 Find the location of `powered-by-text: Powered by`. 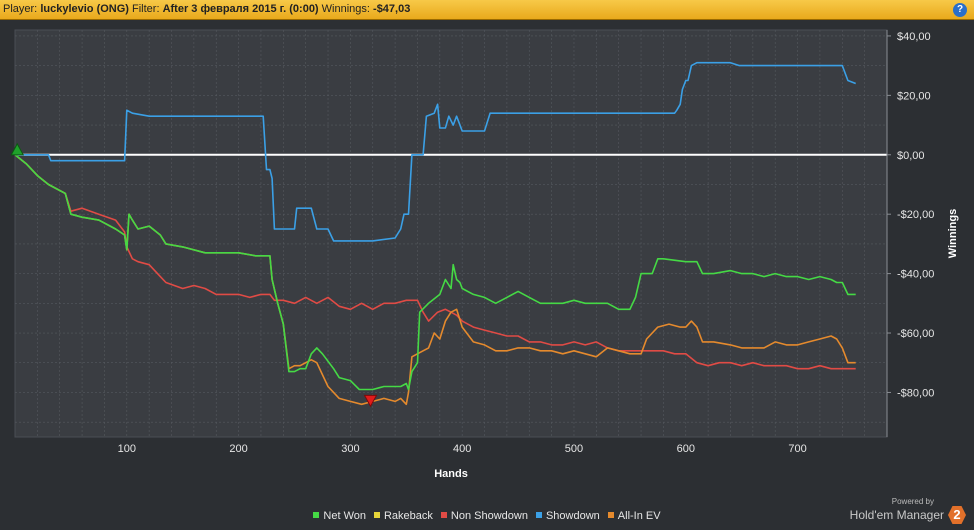

powered-by-text: Powered by is located at coordinates (912, 501).